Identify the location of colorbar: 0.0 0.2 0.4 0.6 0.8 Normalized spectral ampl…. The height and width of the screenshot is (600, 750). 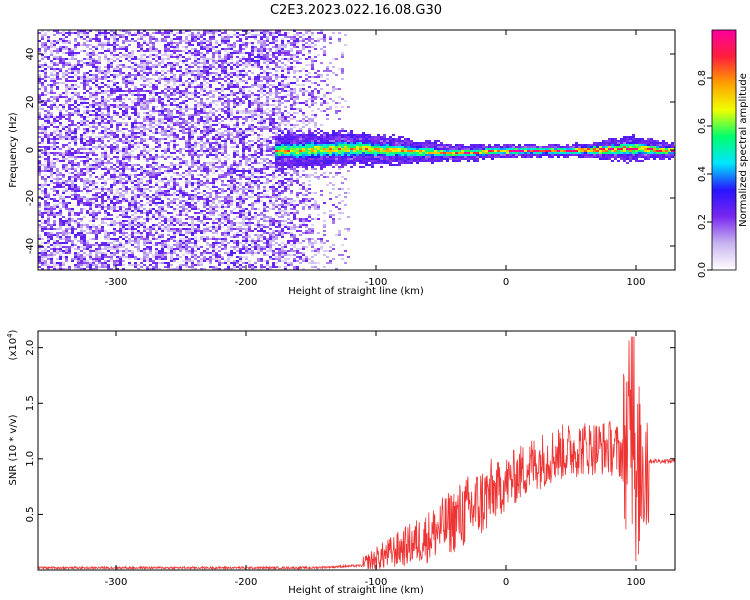
(723, 153).